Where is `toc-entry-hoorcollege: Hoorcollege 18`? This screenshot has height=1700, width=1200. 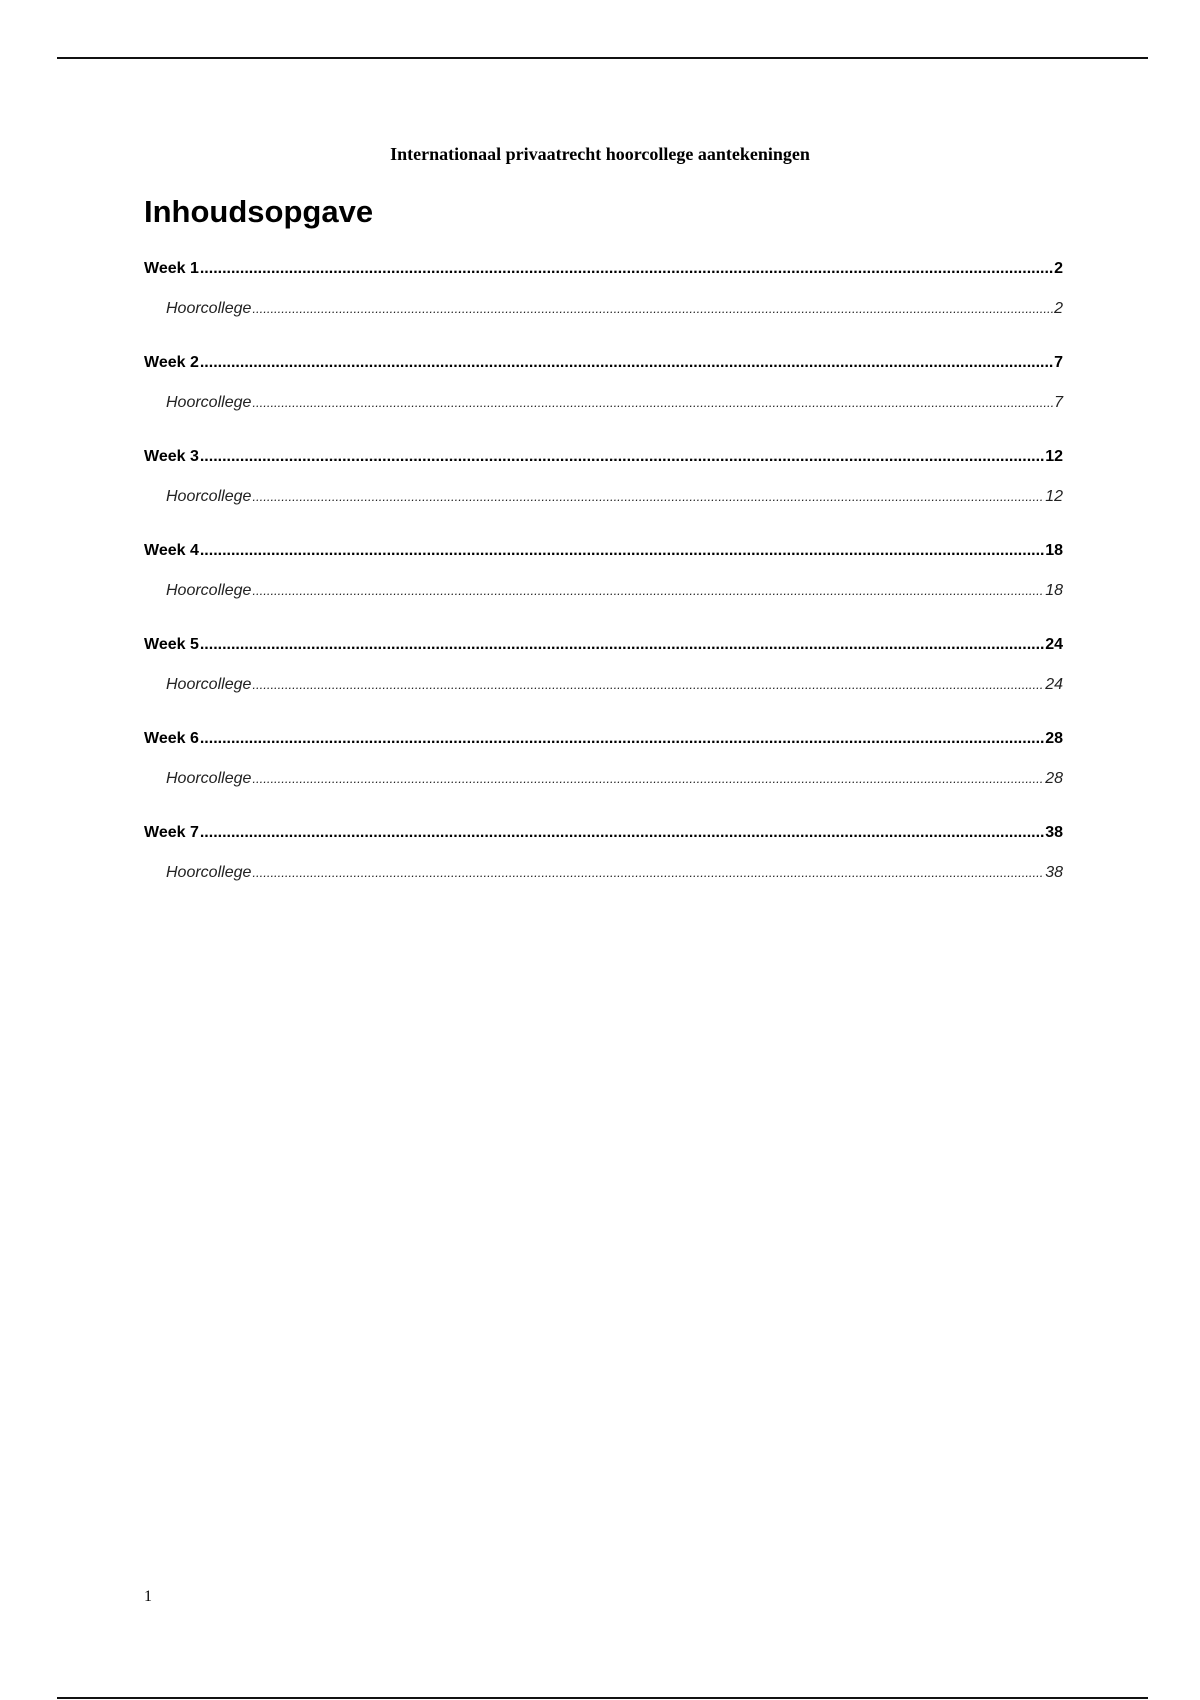 toc-entry-hoorcollege: Hoorcollege 18 is located at coordinates (603, 596).